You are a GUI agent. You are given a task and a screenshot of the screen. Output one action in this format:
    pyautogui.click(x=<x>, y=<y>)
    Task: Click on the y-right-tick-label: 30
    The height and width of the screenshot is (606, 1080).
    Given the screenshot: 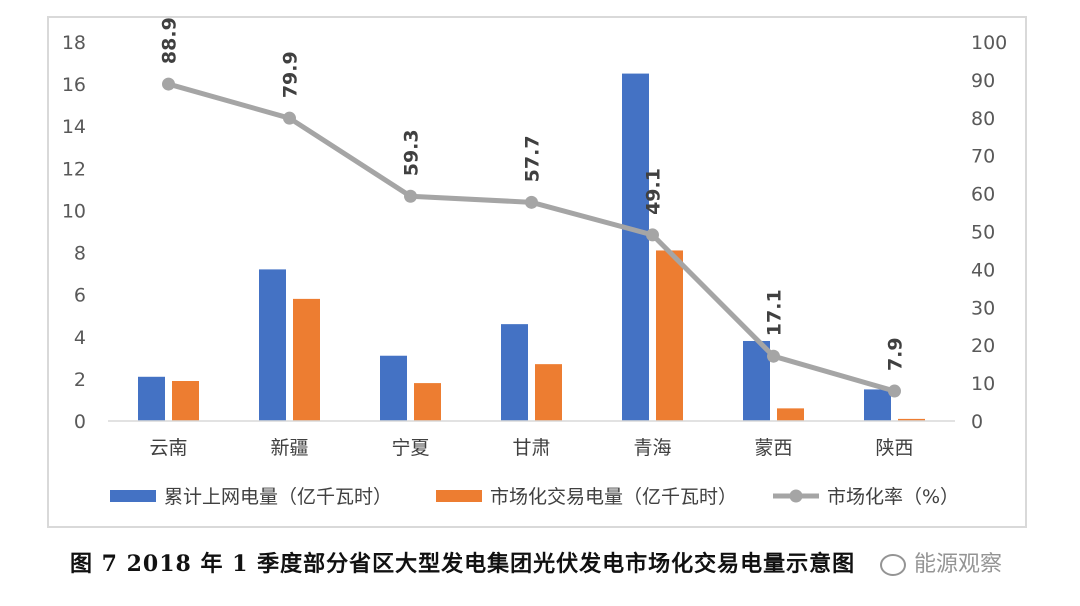 What is the action you would take?
    pyautogui.click(x=983, y=308)
    